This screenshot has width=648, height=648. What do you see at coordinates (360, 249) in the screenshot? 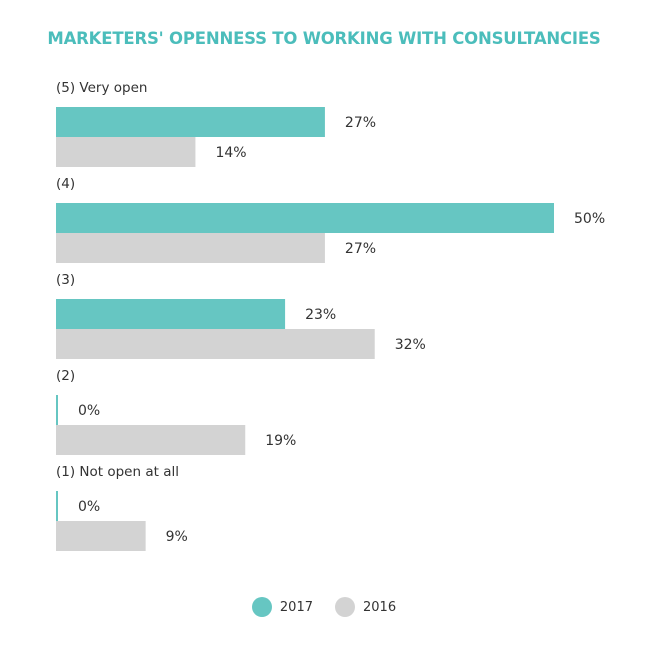
I see `value-label-2016: 27%` at bounding box center [360, 249].